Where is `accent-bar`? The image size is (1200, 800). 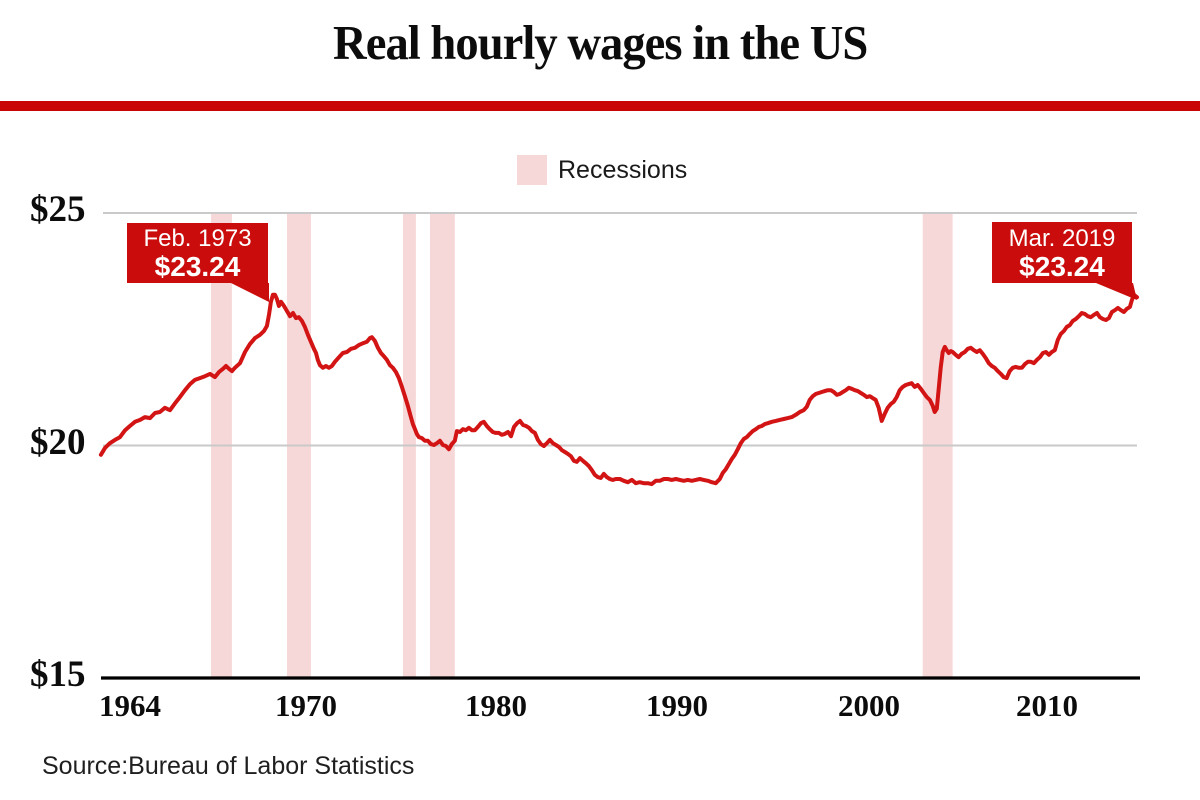 accent-bar is located at coordinates (600, 106).